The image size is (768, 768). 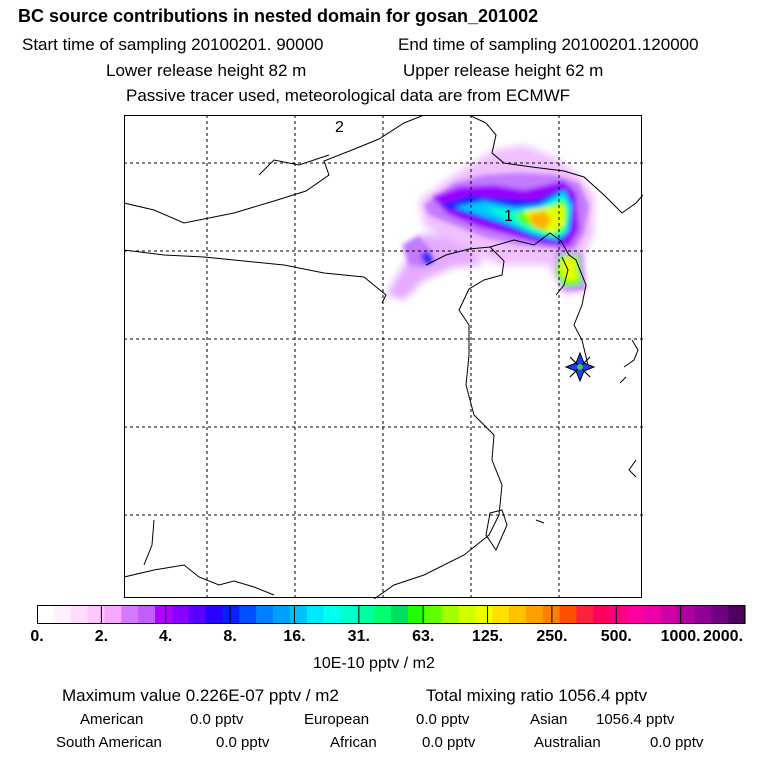 I want to click on colorbar-tick-label: 31., so click(x=358, y=636).